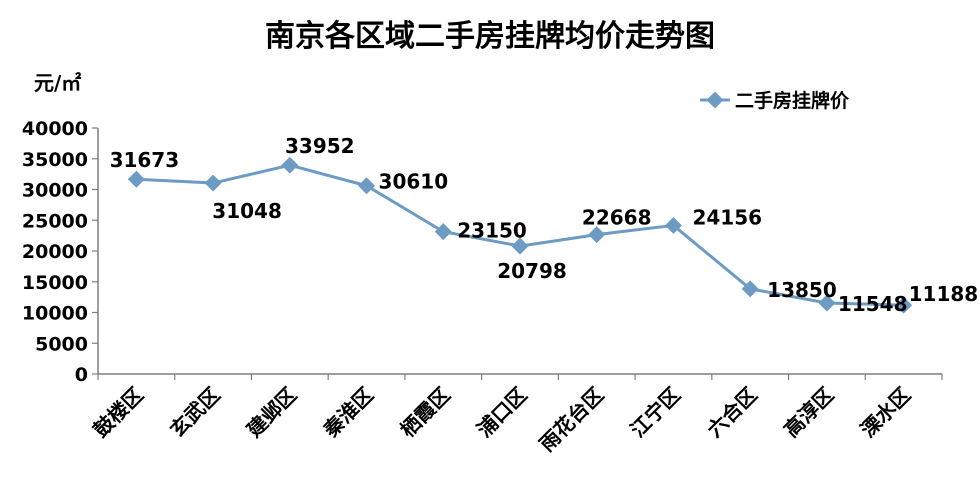 The width and height of the screenshot is (980, 502). I want to click on y-tick-label: 5000, so click(61, 344).